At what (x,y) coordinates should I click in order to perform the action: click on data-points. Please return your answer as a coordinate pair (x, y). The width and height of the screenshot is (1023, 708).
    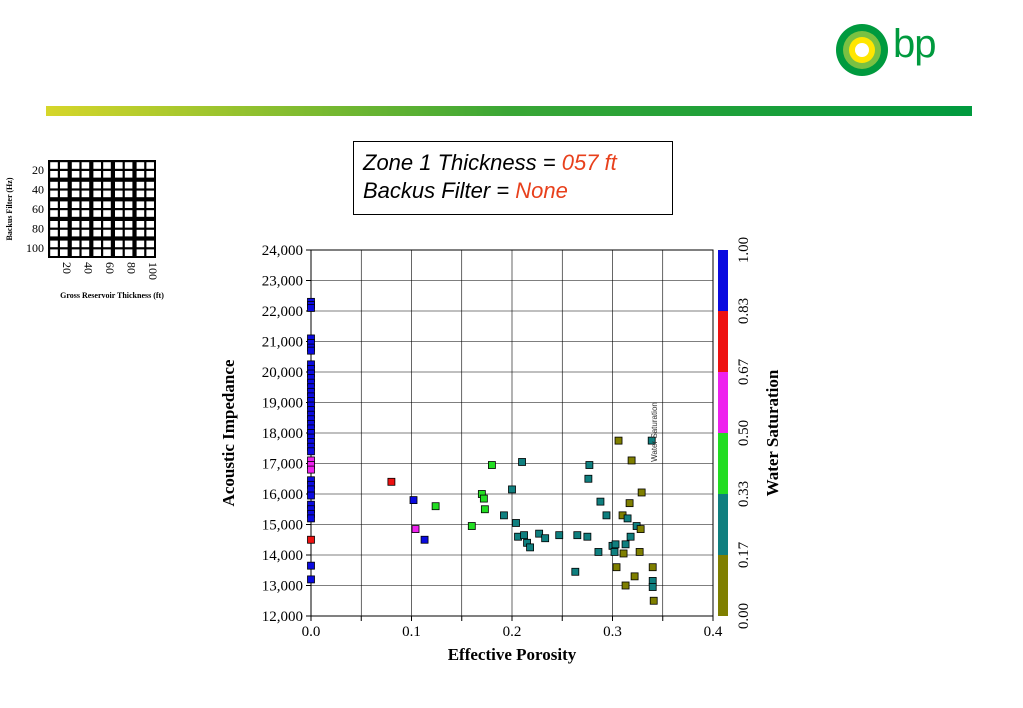
    Looking at the image, I should click on (482, 451).